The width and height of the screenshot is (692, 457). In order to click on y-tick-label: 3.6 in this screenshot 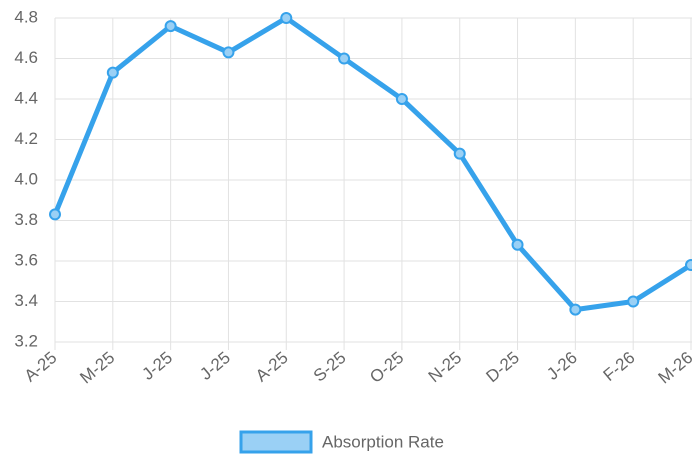, I will do `click(26, 259)`.